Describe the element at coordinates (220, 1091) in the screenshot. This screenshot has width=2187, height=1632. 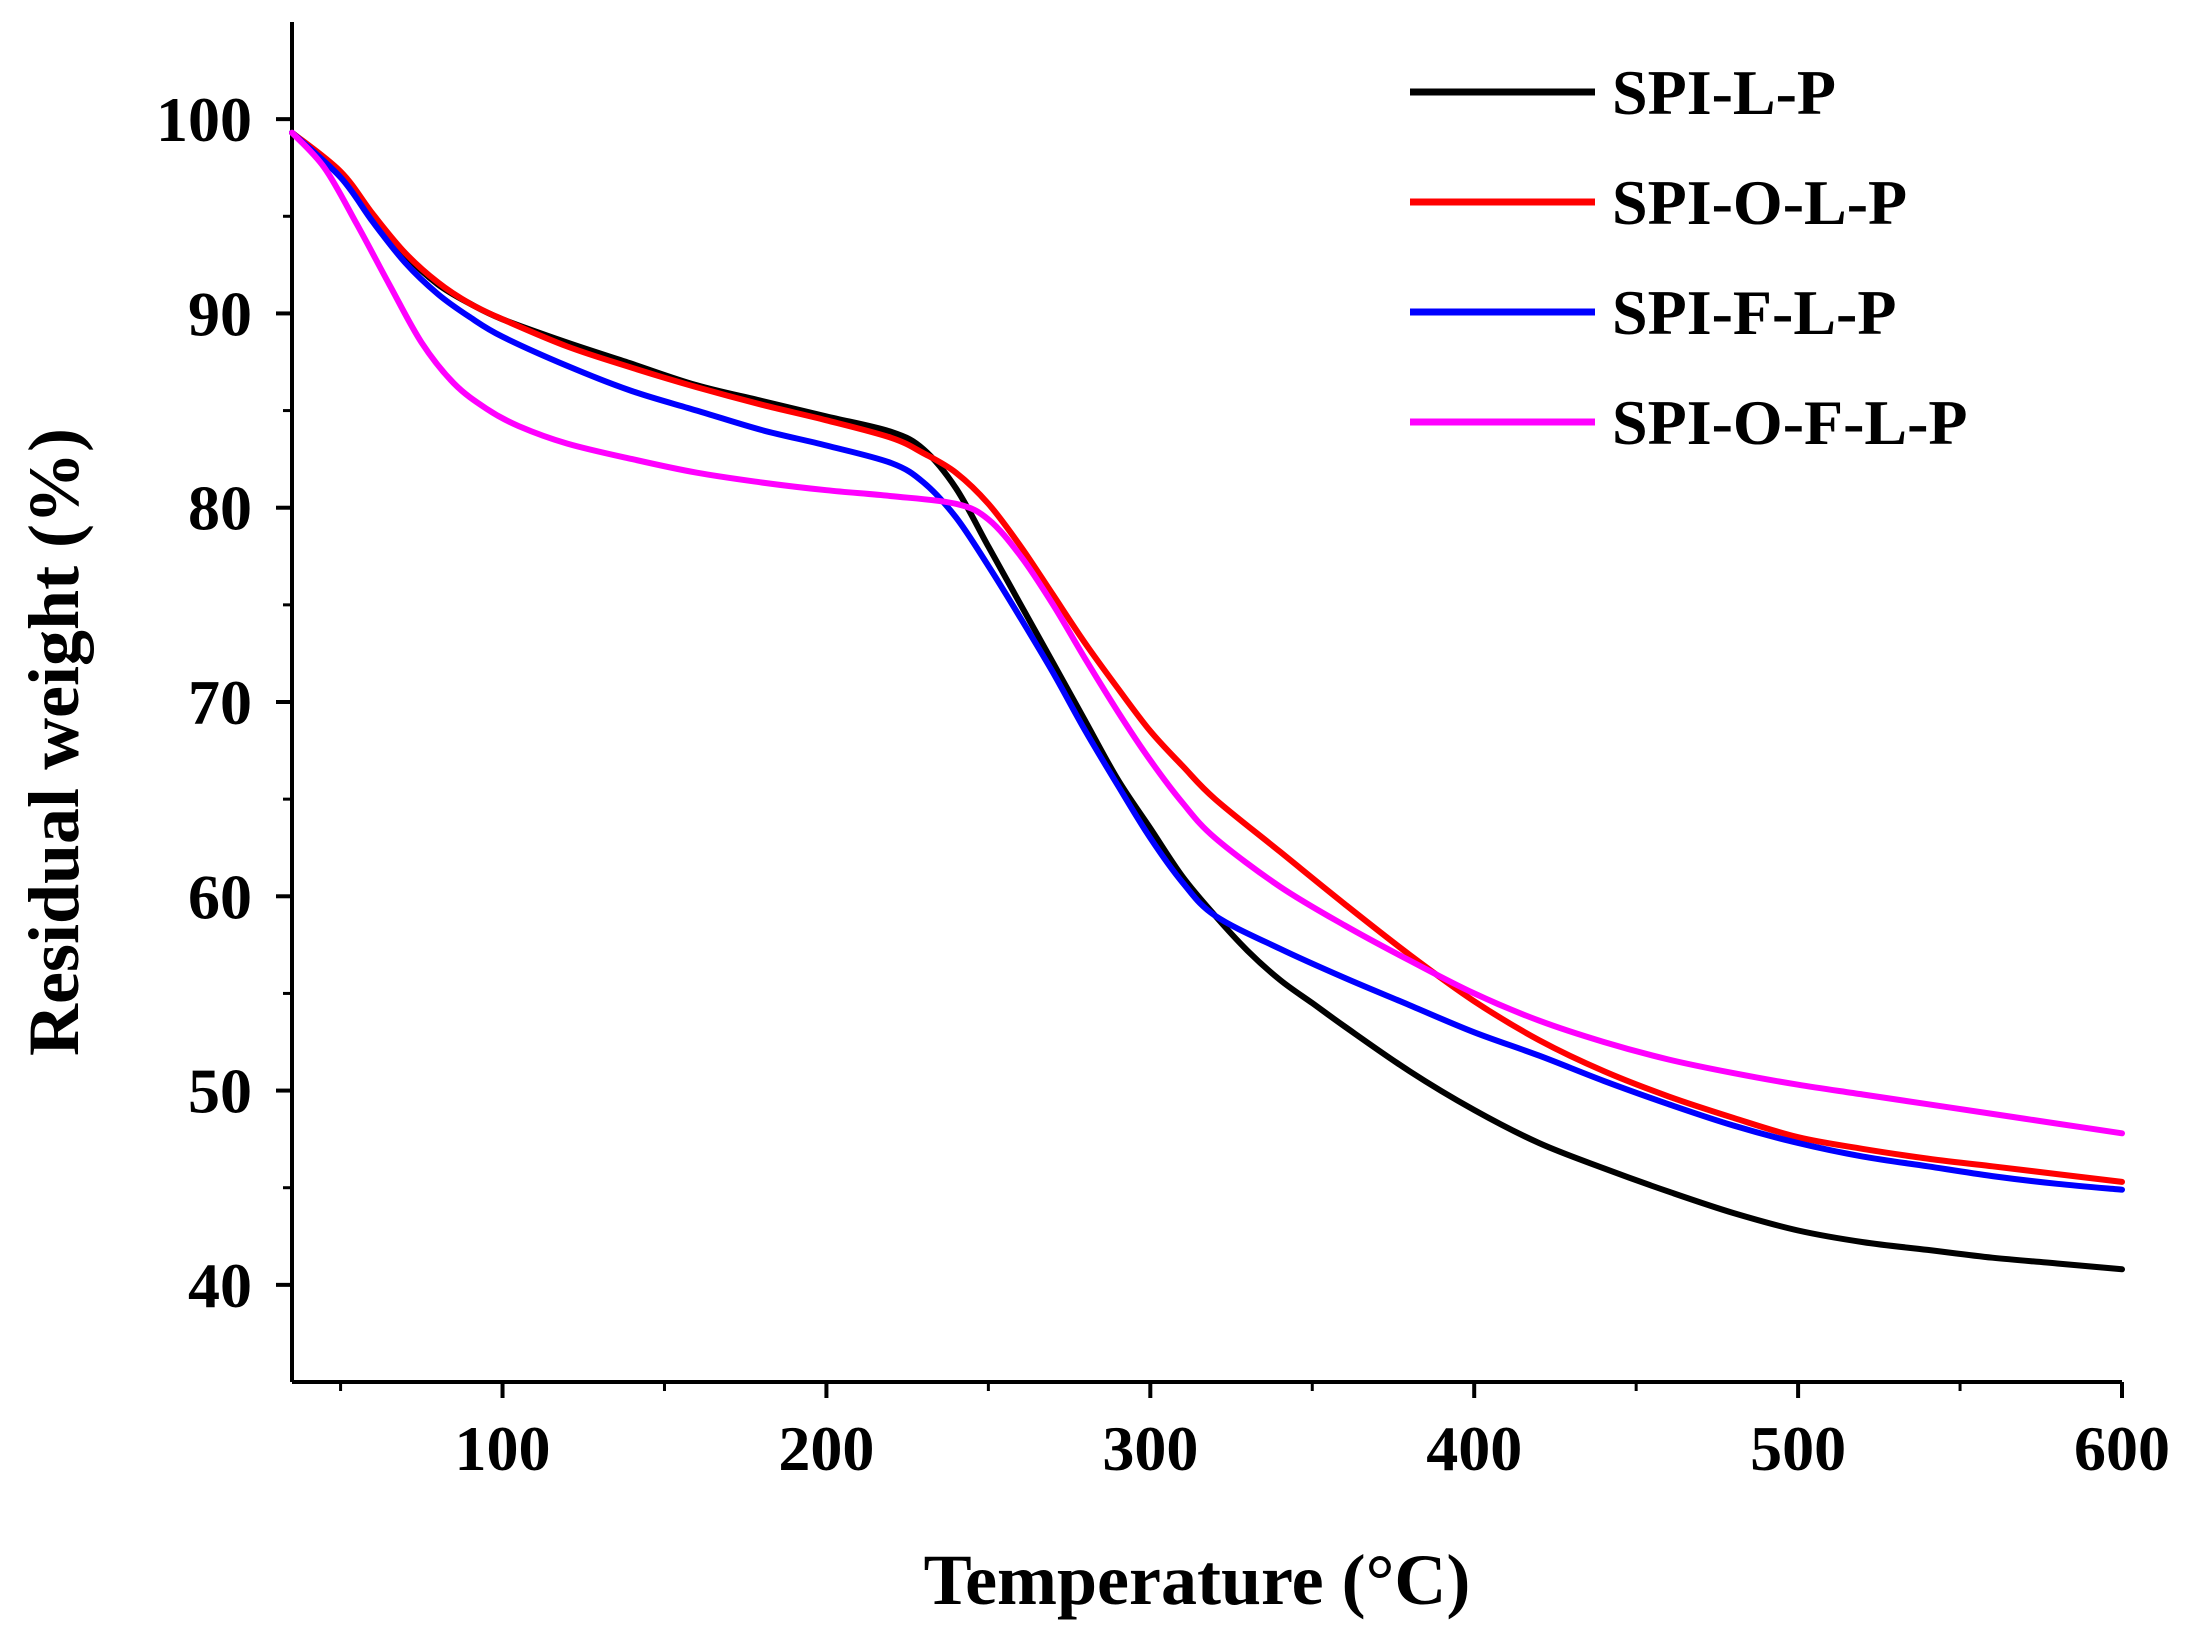
I see `y-tick-label: 50` at that location.